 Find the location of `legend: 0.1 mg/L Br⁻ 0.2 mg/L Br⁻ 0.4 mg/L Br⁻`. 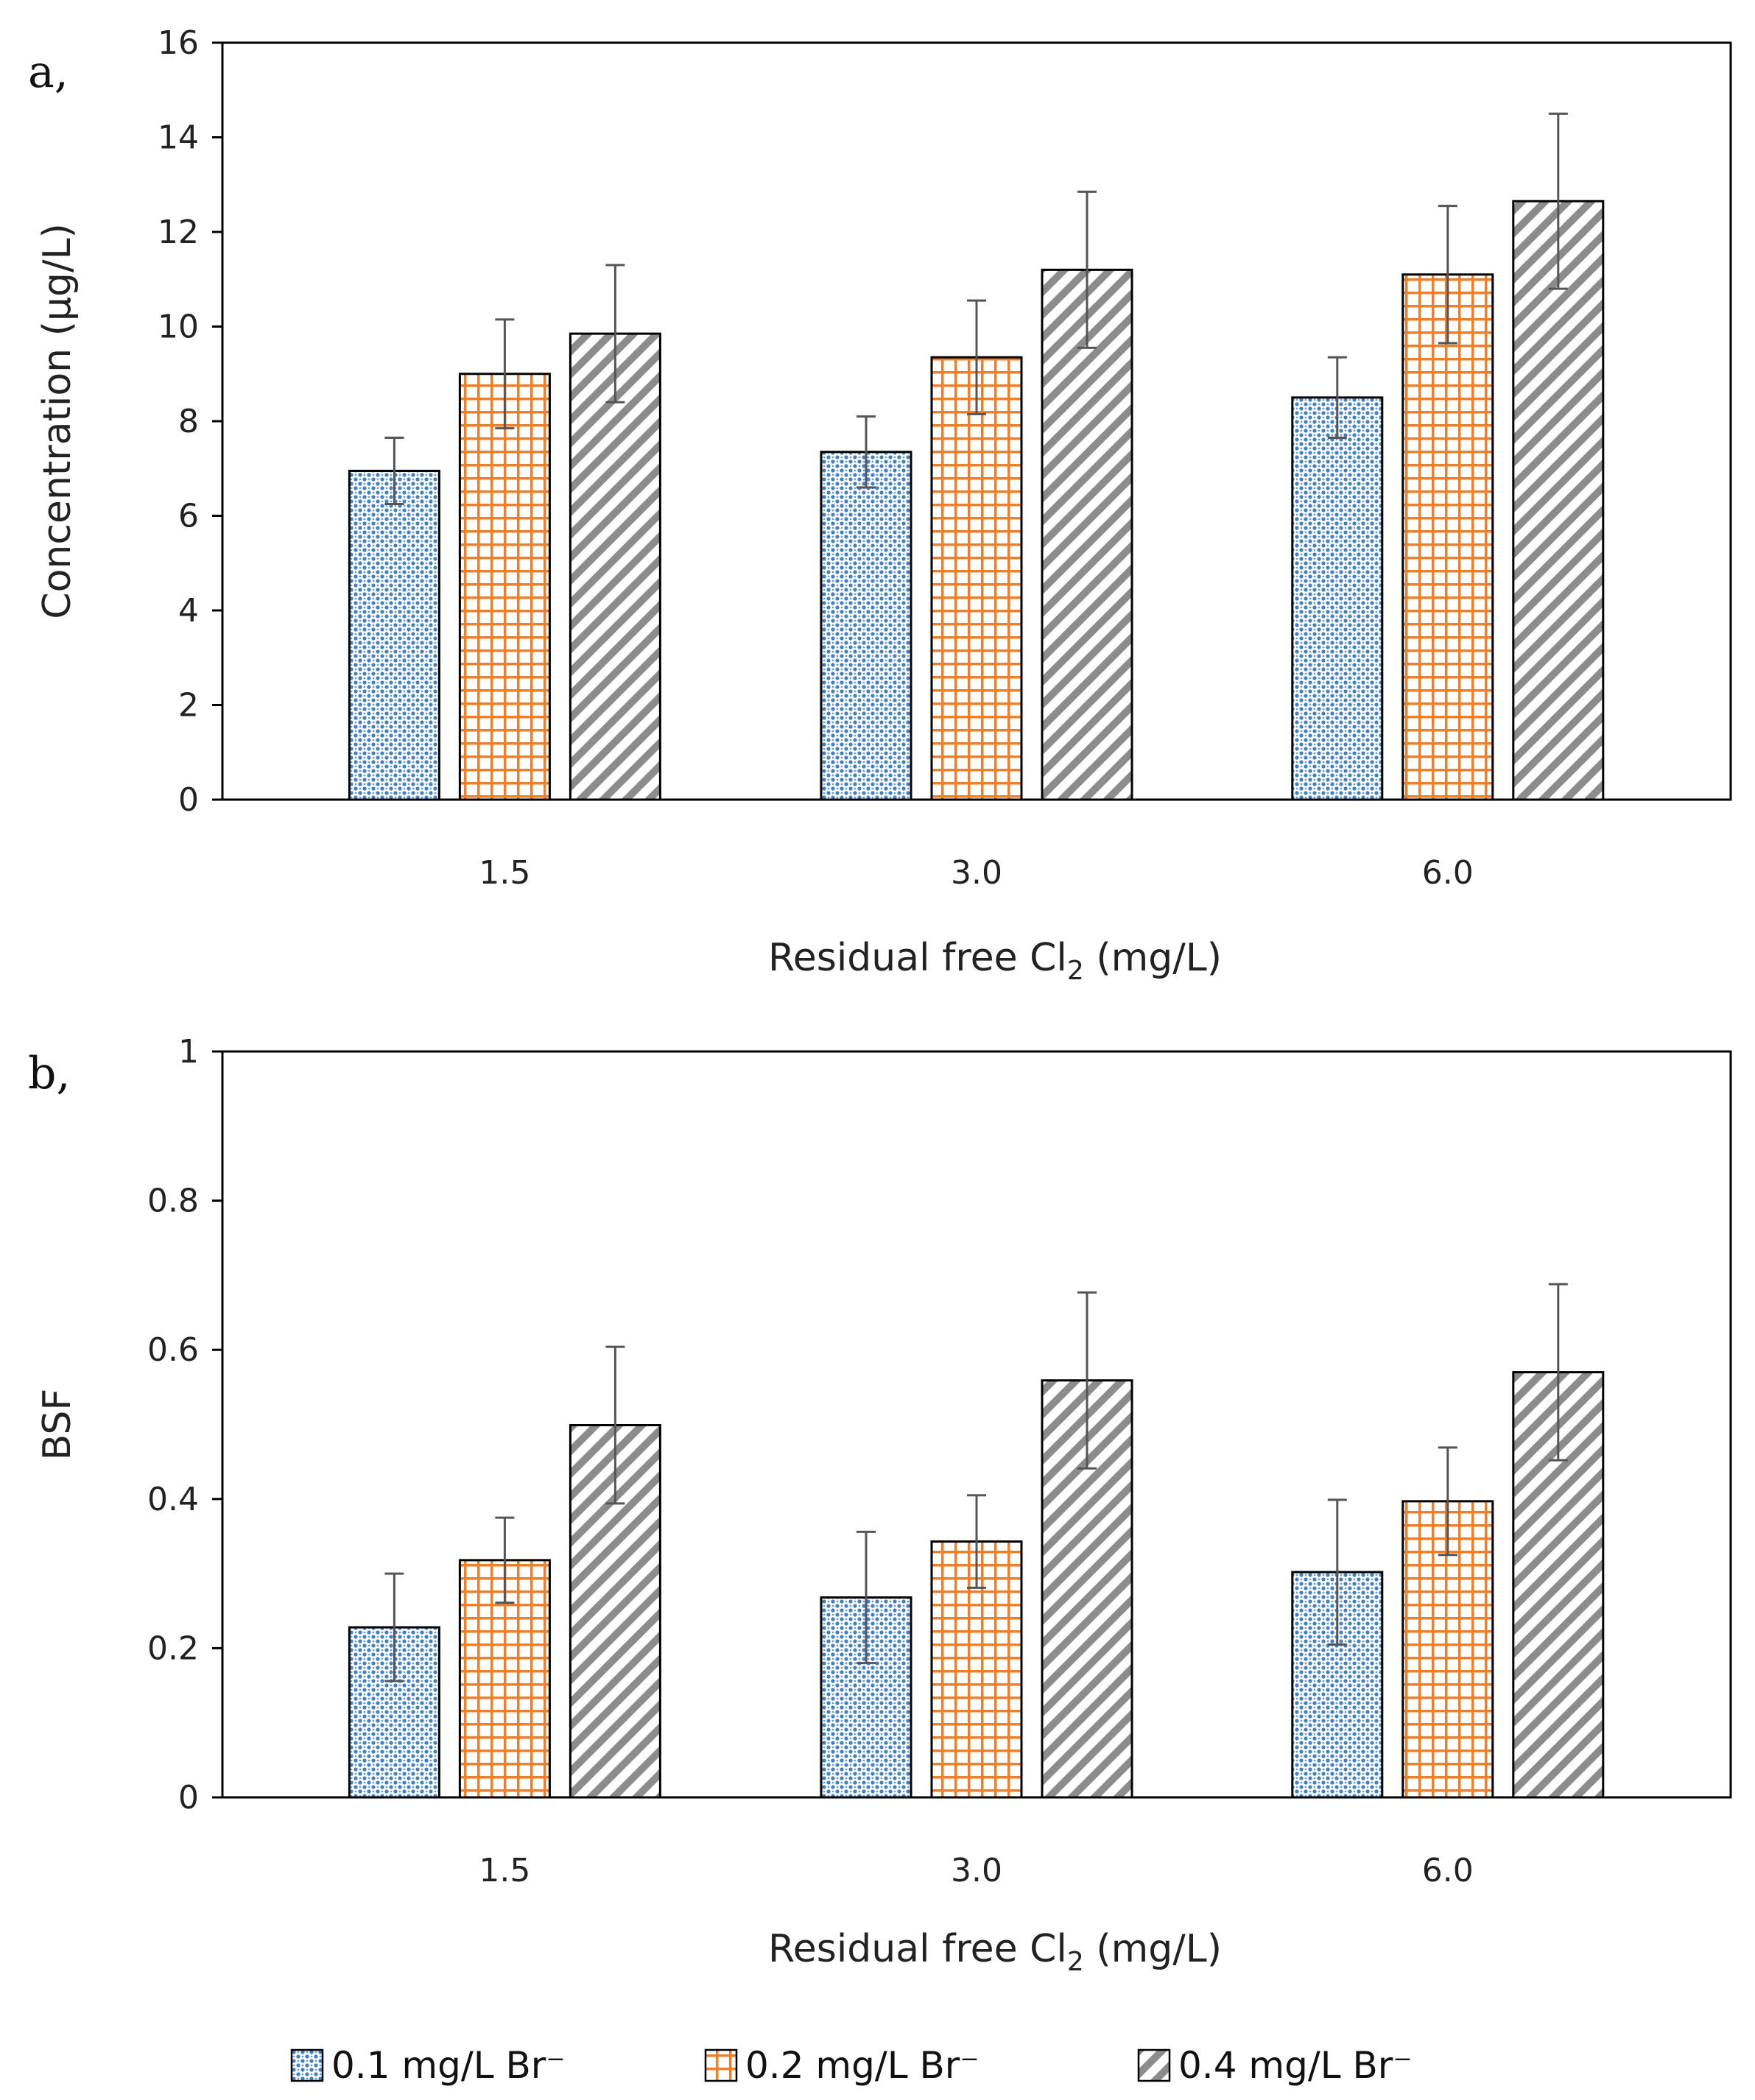

legend: 0.1 mg/L Br⁻ 0.2 mg/L Br⁻ 0.4 mg/L Br⁻ is located at coordinates (851, 2065).